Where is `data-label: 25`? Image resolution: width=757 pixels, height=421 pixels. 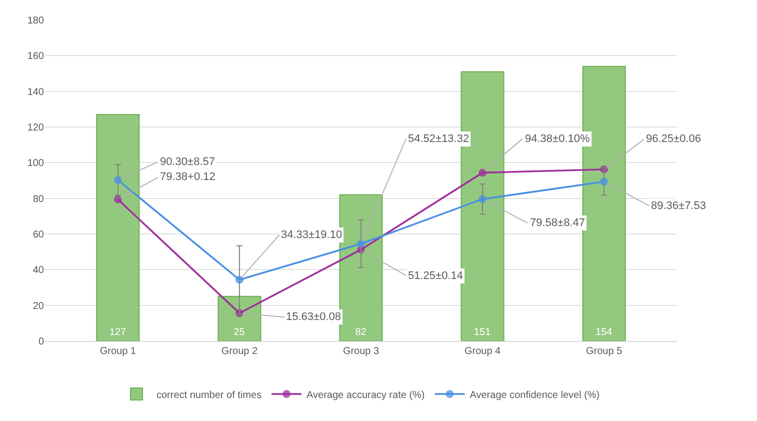 data-label: 25 is located at coordinates (240, 332).